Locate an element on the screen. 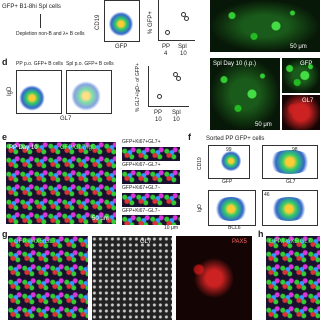 This screenshot has width=320, height=320. tile-label: GFP+Ki67−GL7− is located at coordinates (141, 211).